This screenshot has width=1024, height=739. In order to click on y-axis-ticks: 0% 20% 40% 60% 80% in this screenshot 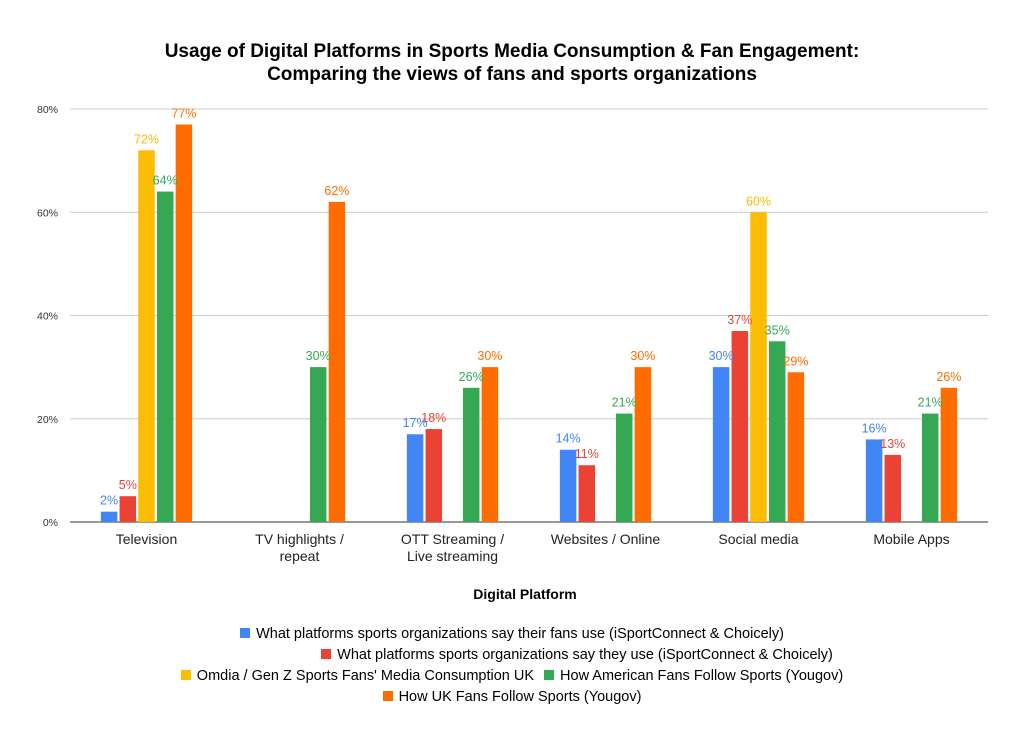, I will do `click(47, 316)`.